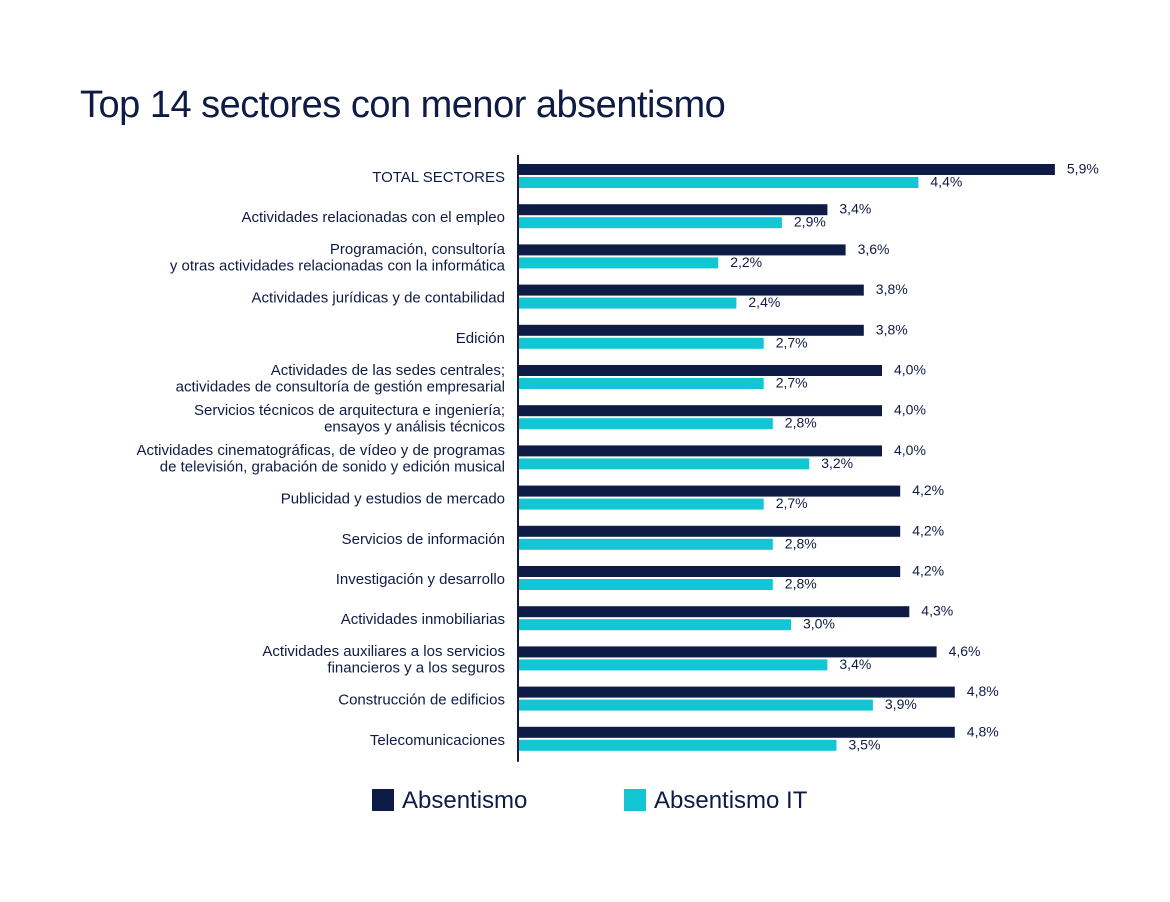 This screenshot has width=1170, height=902. I want to click on data-label: 4,3%, so click(937, 611).